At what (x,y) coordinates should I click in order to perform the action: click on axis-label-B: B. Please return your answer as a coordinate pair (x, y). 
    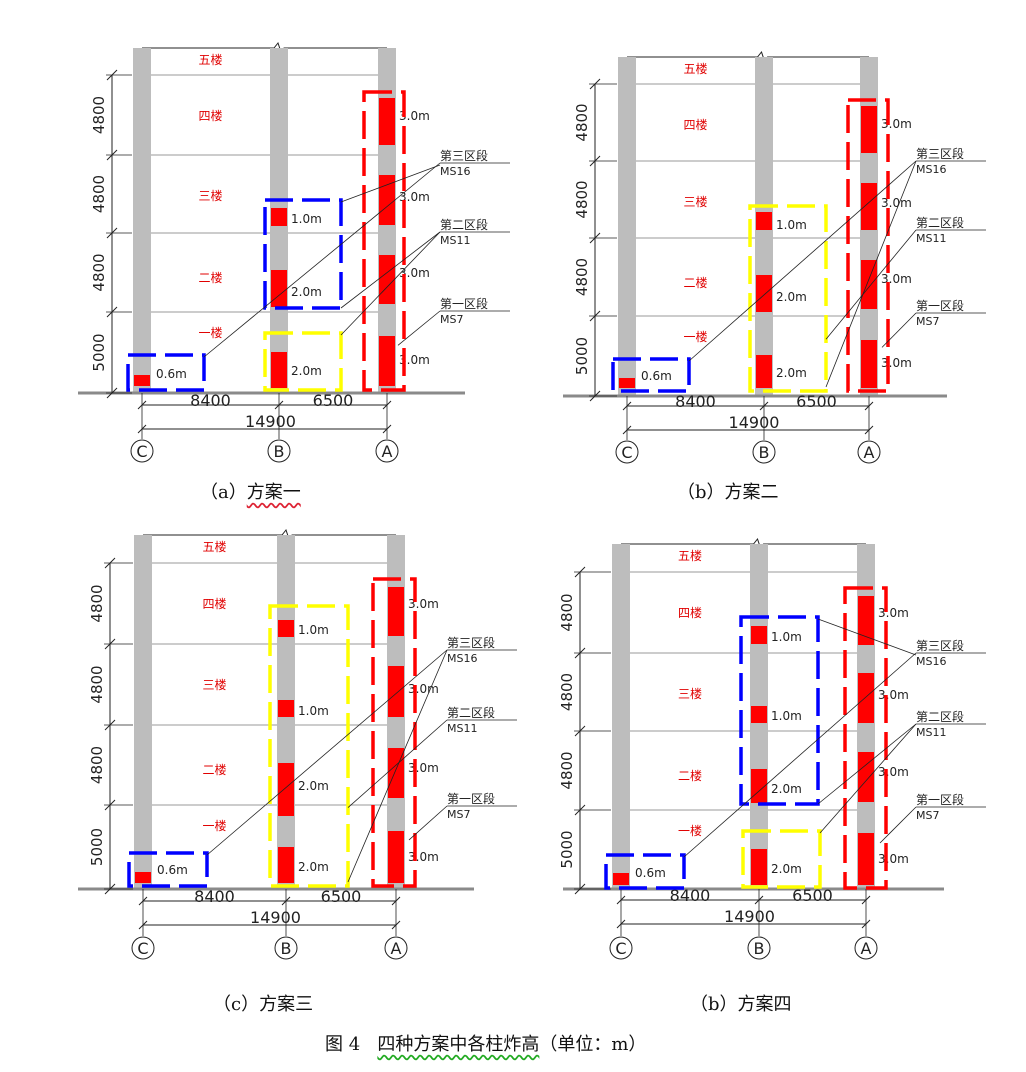
    Looking at the image, I should click on (759, 948).